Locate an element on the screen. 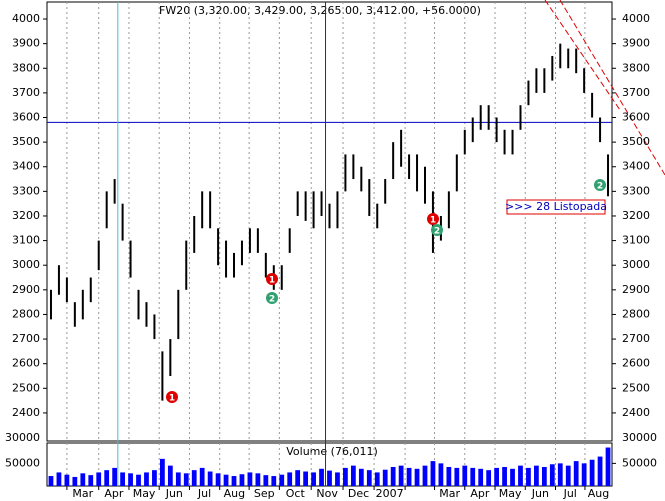 Image resolution: width=665 pixels, height=501 pixels. x-tick-label: Apr is located at coordinates (480, 493).